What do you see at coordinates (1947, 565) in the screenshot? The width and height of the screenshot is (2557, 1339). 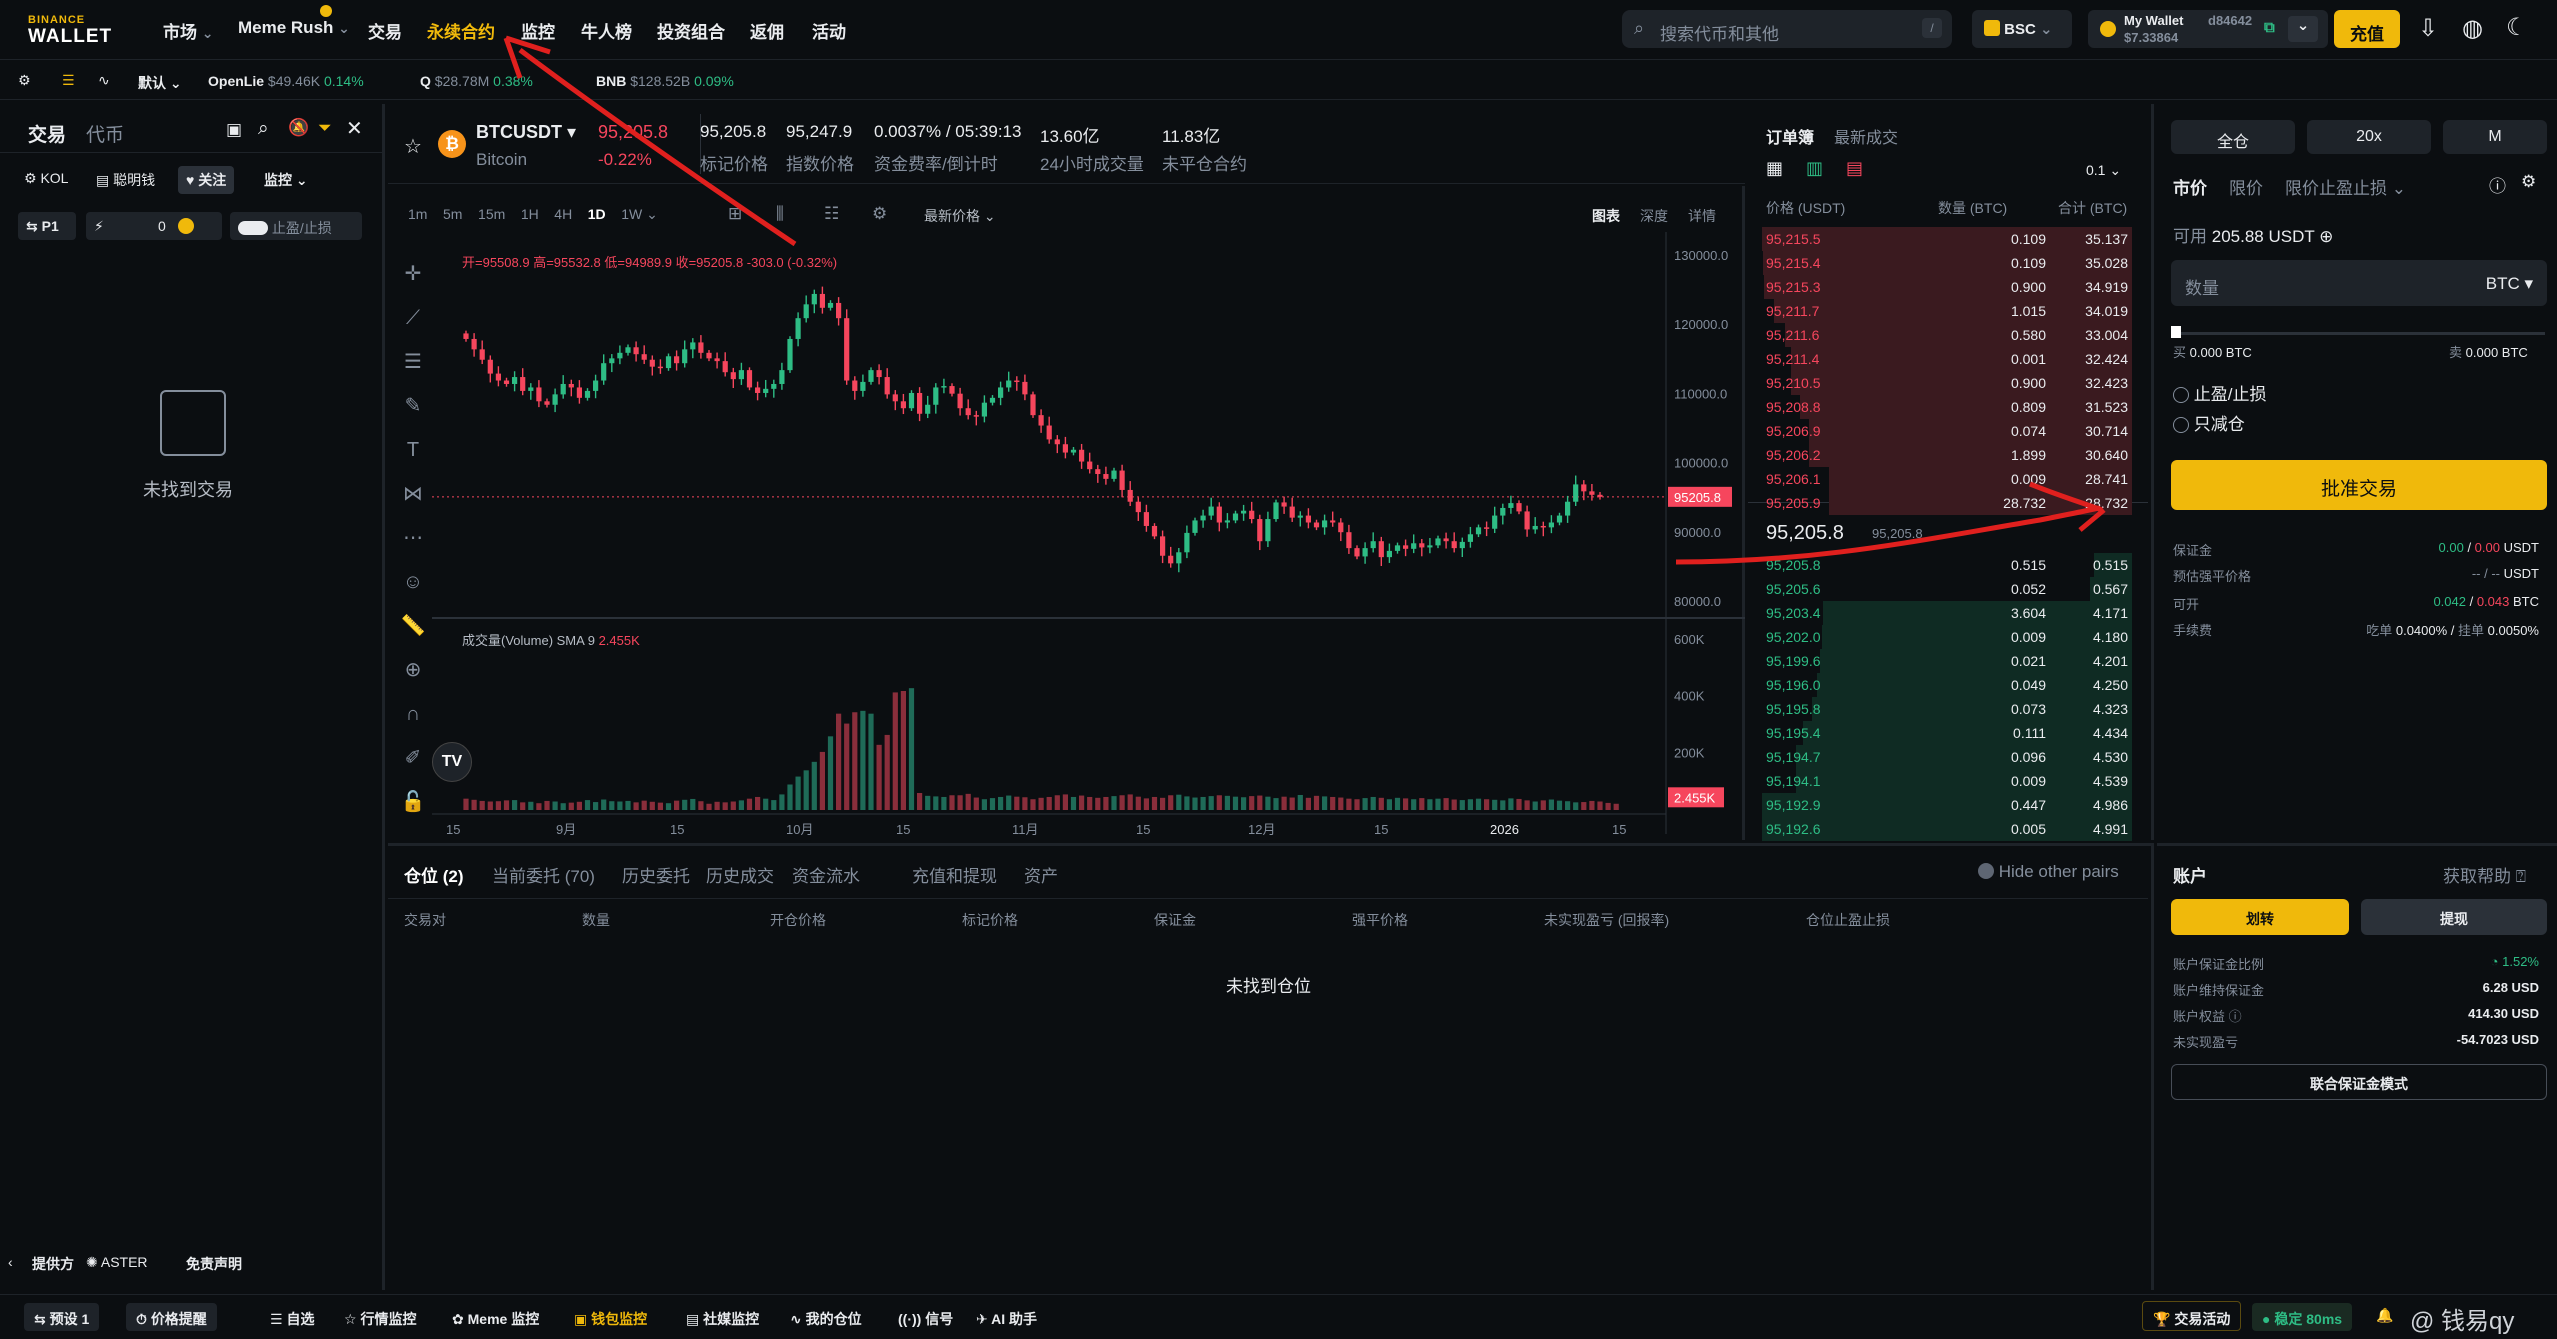 I see `bid-row: 95,205.8 0.515 0.515` at bounding box center [1947, 565].